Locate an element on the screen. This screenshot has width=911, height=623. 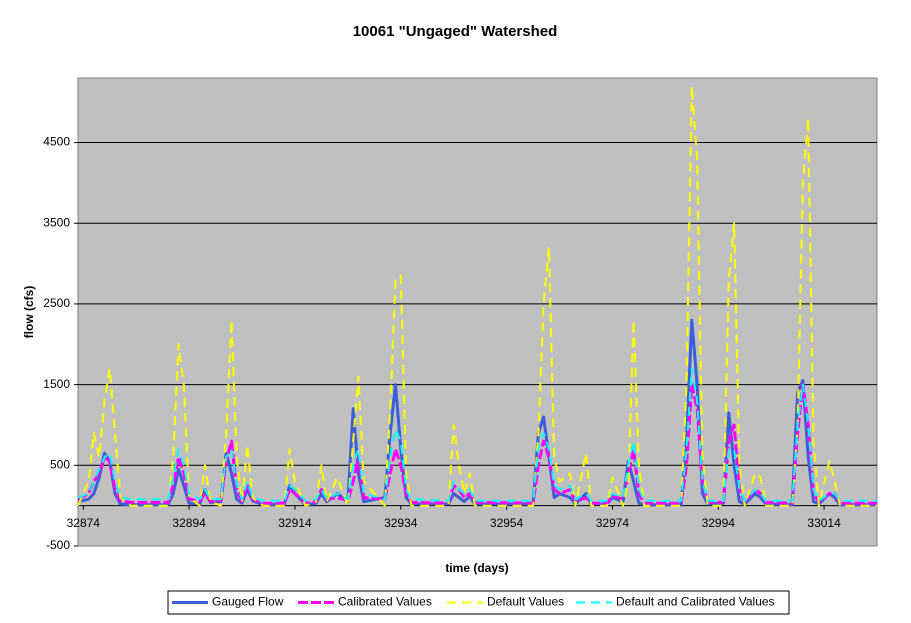
x-tick-label: 32874 is located at coordinates (84, 523).